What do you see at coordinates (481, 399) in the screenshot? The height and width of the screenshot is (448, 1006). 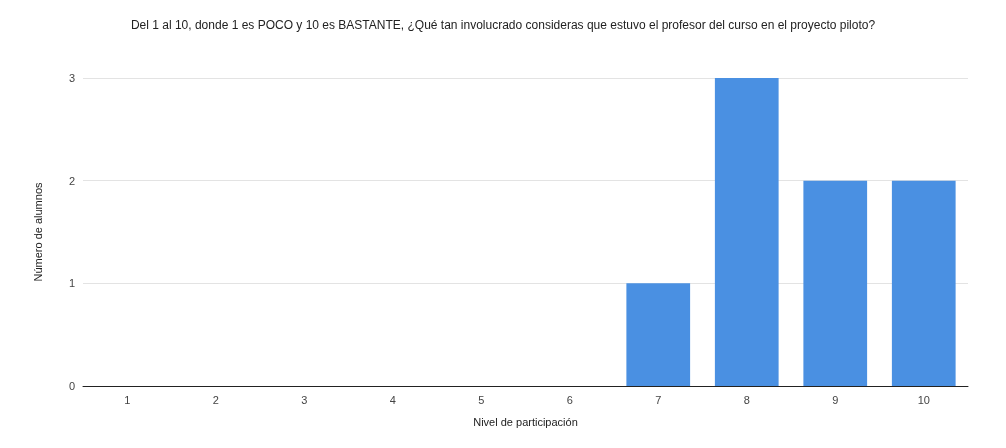 I see `x-tick-label: 5` at bounding box center [481, 399].